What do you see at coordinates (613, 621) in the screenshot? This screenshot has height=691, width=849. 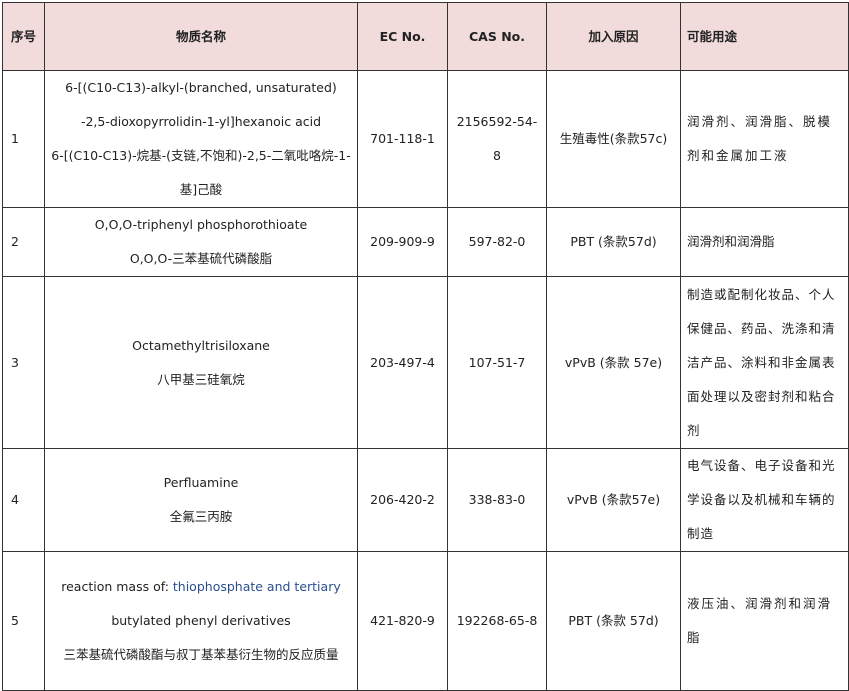 I see `cell-reason: PBT (条款 57d)` at bounding box center [613, 621].